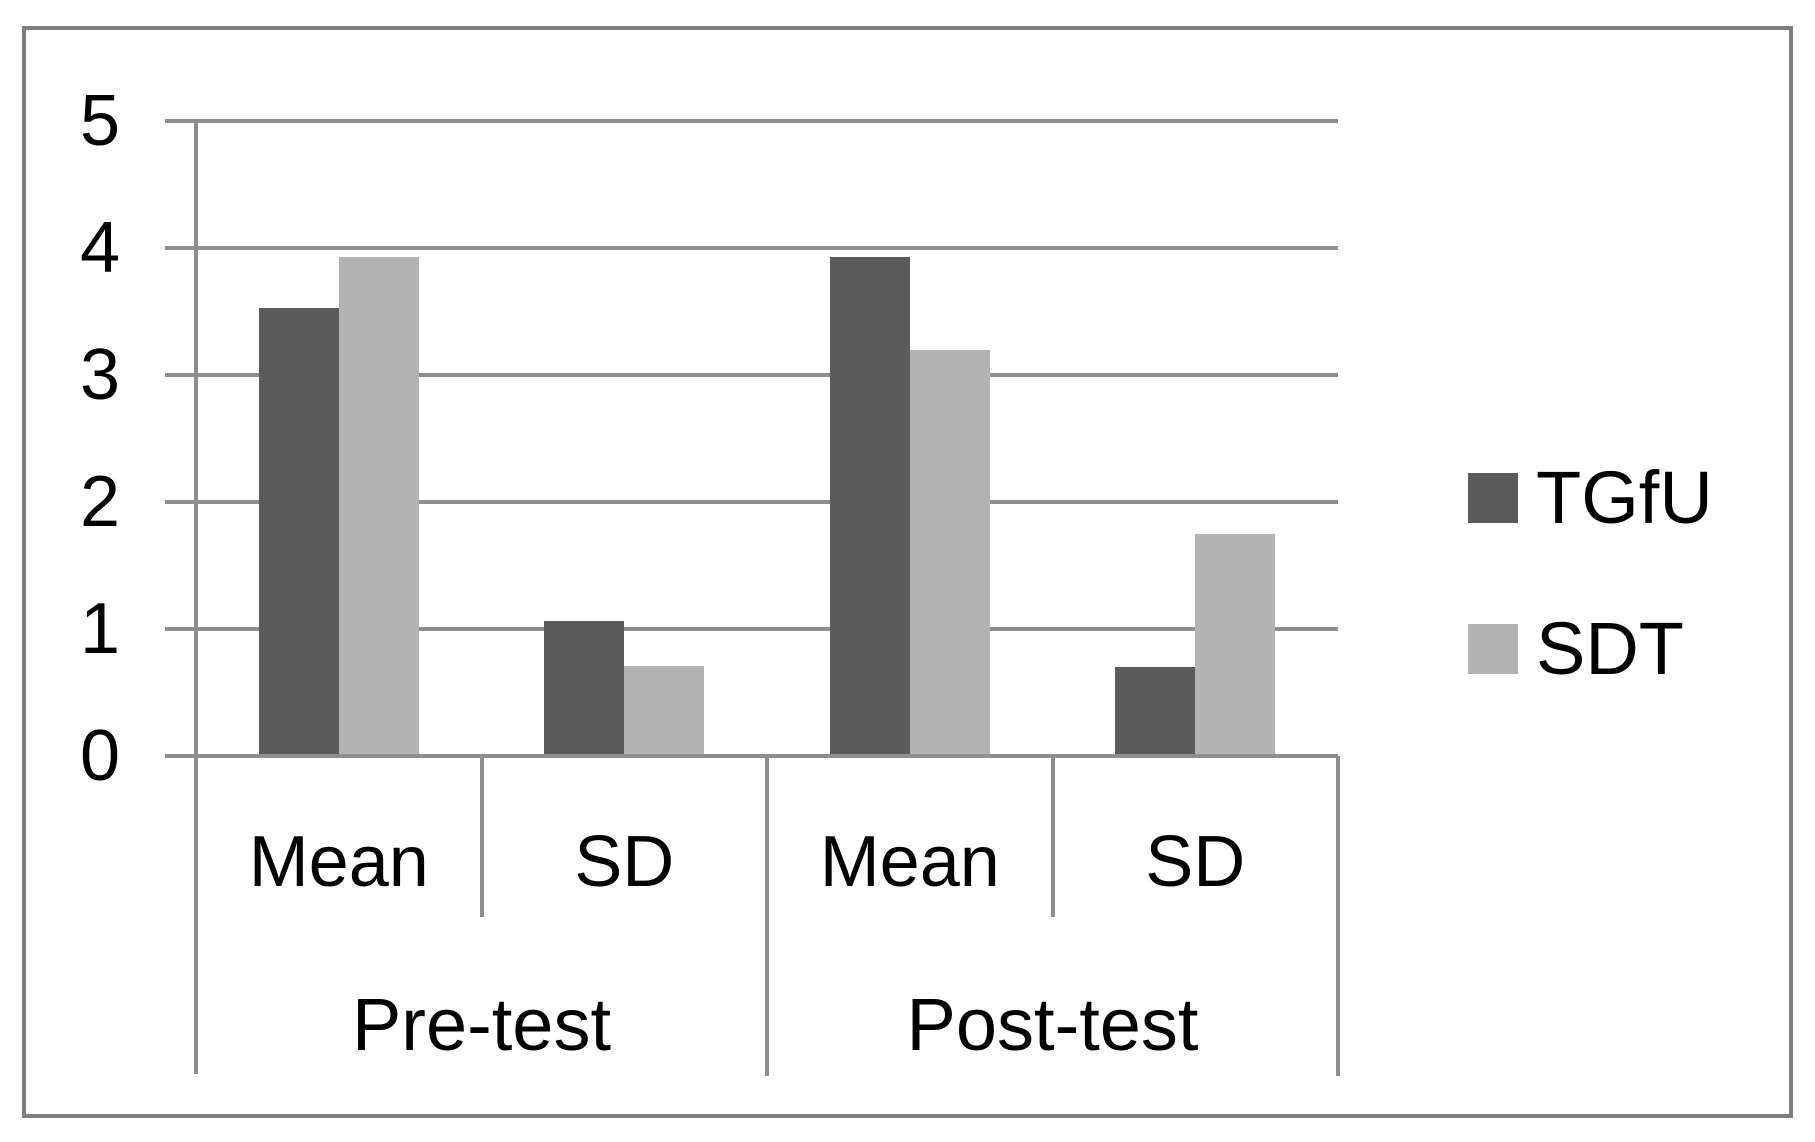 This screenshot has height=1142, width=1815. I want to click on y-axis-tick-label: 2, so click(99, 502).